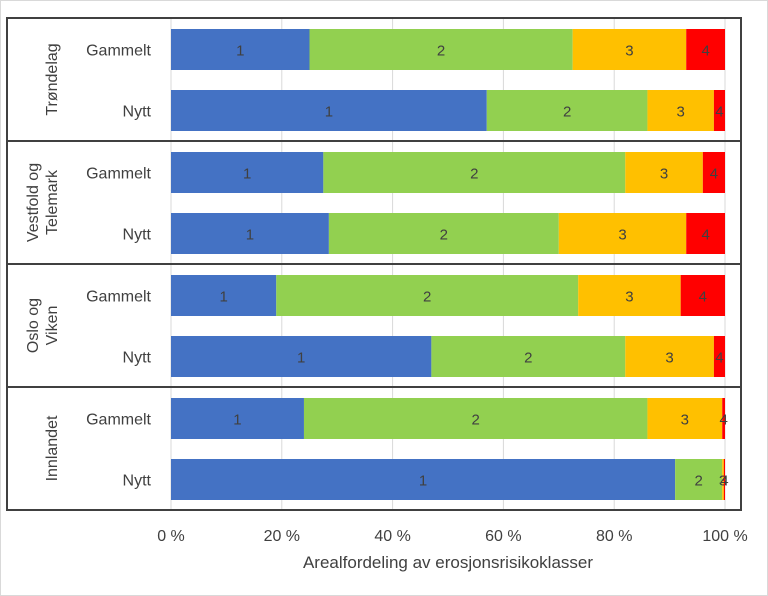 This screenshot has width=768, height=596. Describe the element at coordinates (452, 536) in the screenshot. I see `x-tick-labels: 0 % 20 % 40 % 60 % 80 % 100 %` at that location.